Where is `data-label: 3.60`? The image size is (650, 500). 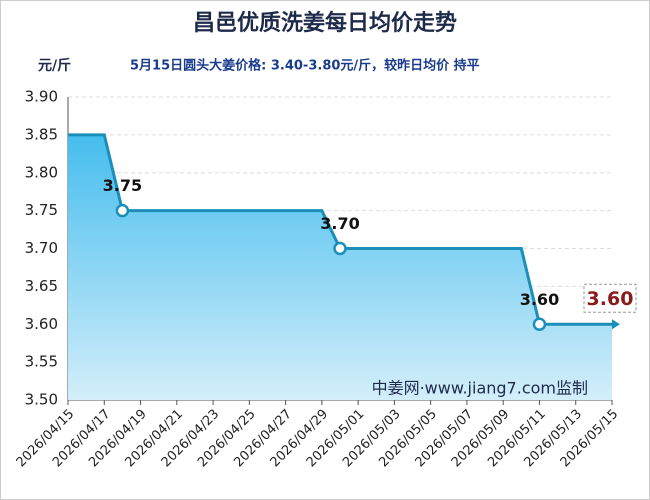 data-label: 3.60 is located at coordinates (539, 299).